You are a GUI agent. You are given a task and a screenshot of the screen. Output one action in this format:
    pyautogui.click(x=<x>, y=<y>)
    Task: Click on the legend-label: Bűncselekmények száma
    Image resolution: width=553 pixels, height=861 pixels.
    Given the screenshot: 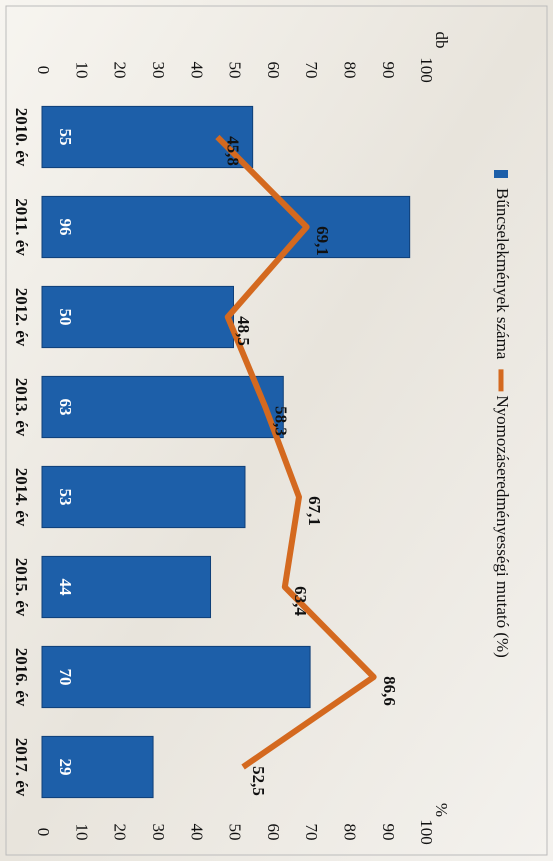 What is the action you would take?
    pyautogui.click(x=502, y=274)
    